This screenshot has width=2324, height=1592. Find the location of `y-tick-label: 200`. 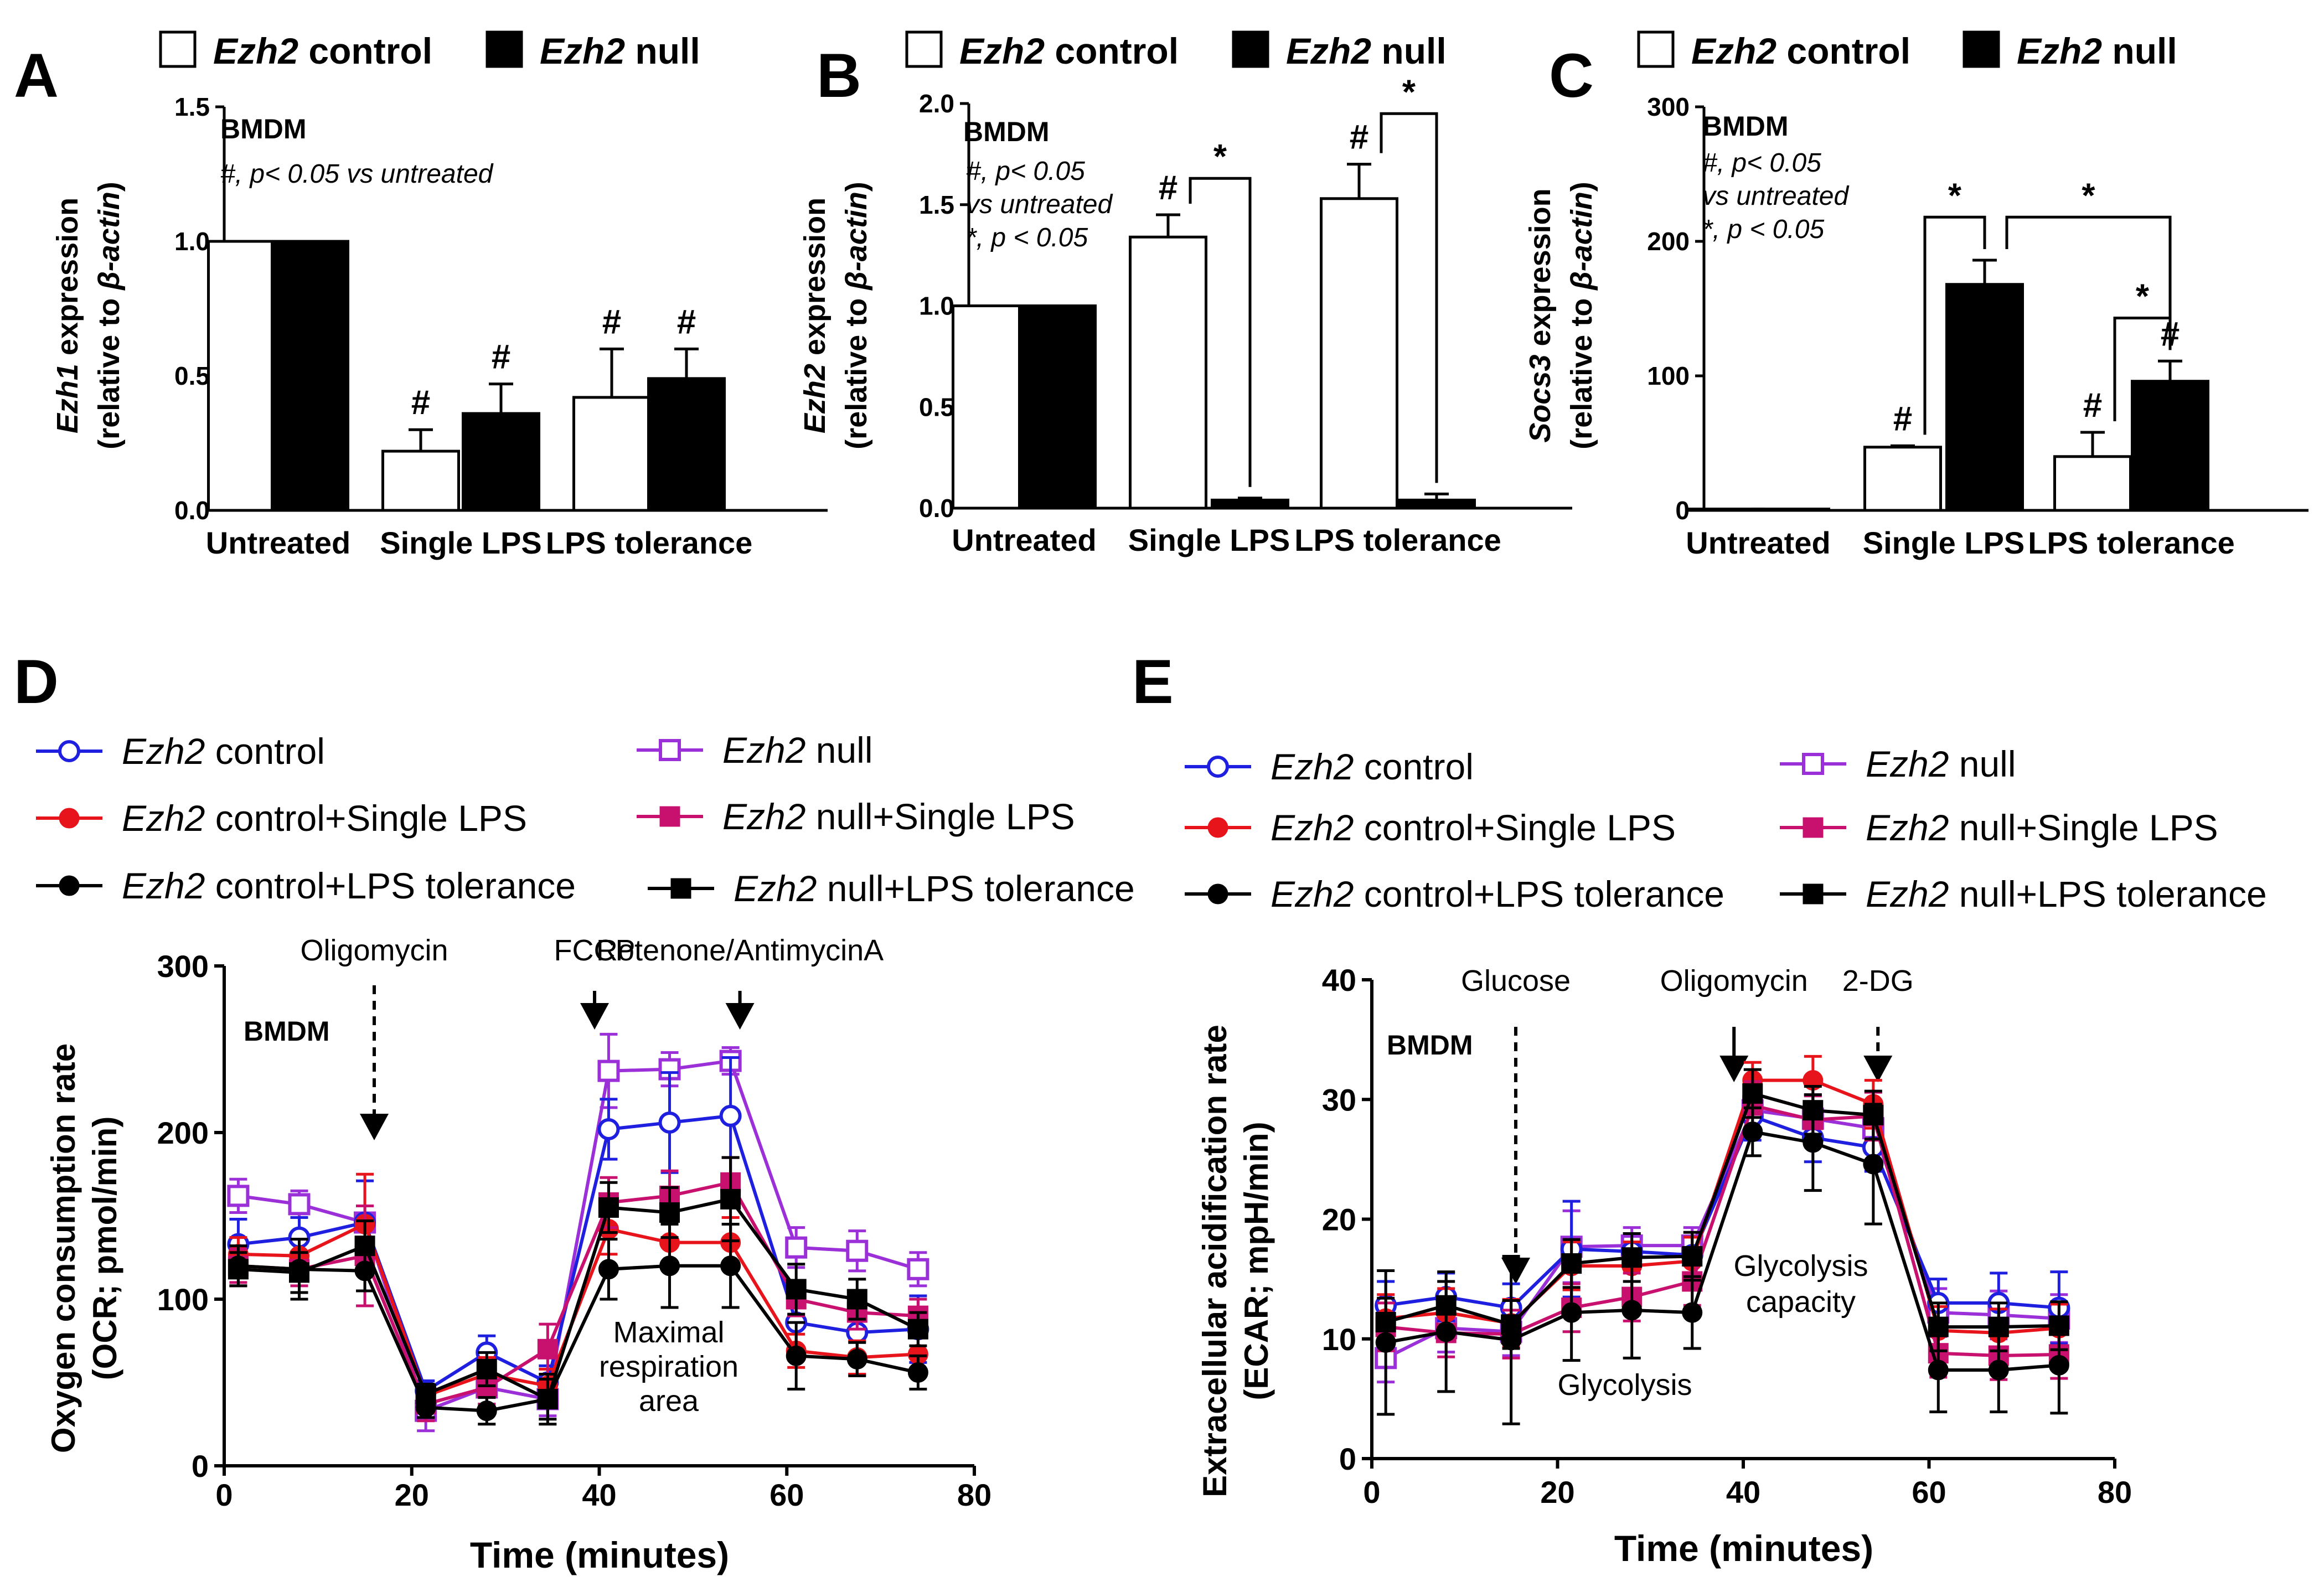

y-tick-label: 200 is located at coordinates (1668, 241).